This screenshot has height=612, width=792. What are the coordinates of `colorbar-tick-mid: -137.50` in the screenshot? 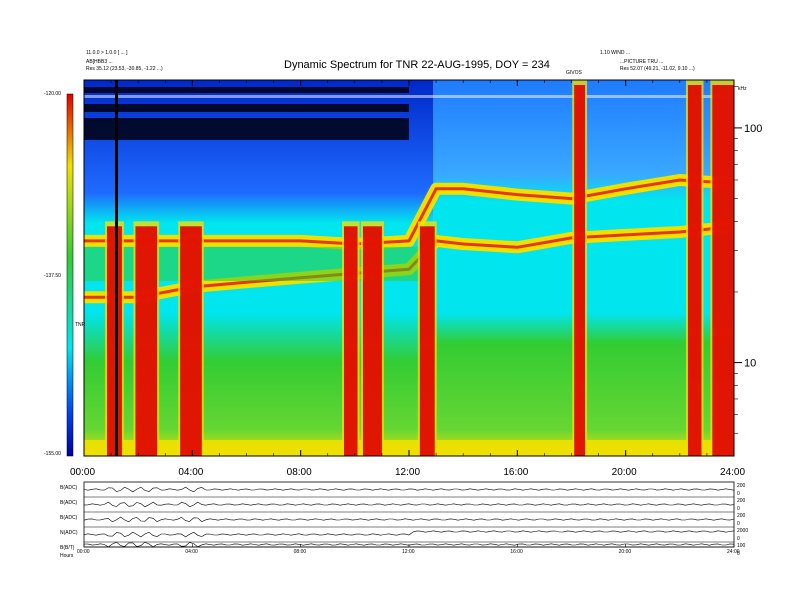 It's located at (52, 276).